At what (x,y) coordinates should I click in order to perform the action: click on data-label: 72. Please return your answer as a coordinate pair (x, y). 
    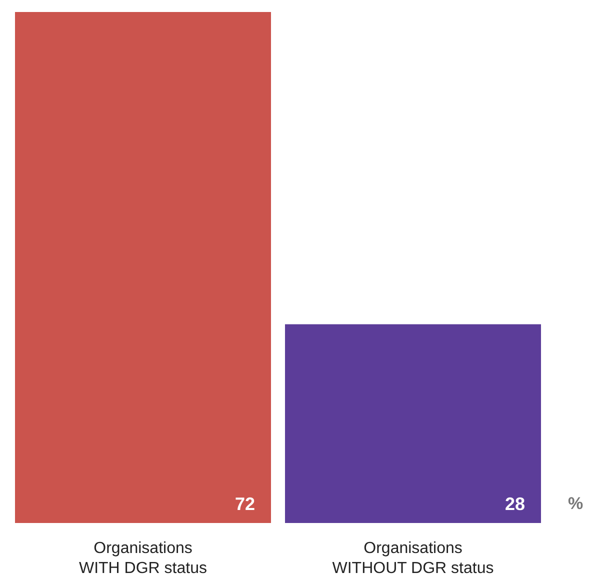
    Looking at the image, I should click on (244, 504).